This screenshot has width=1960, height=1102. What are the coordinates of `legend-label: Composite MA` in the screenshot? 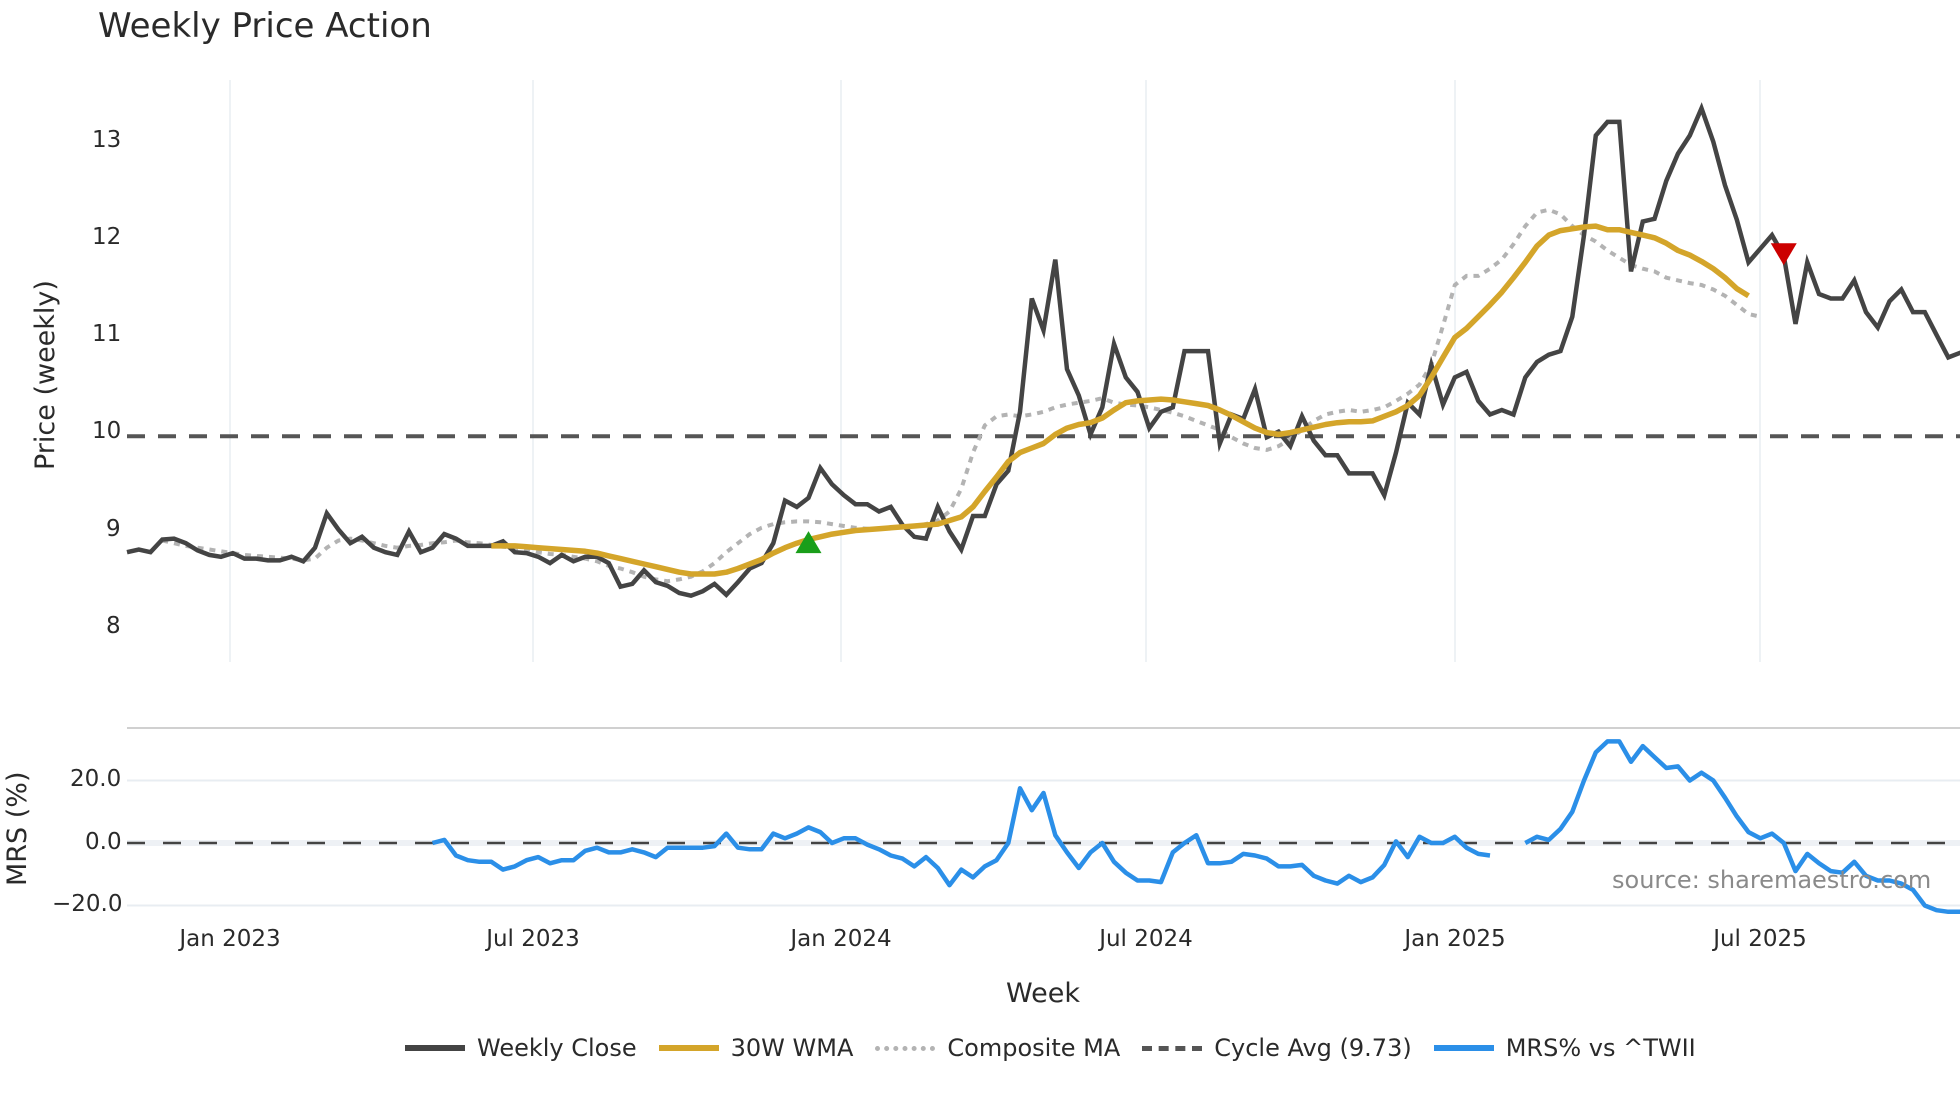 It's located at (1034, 1048).